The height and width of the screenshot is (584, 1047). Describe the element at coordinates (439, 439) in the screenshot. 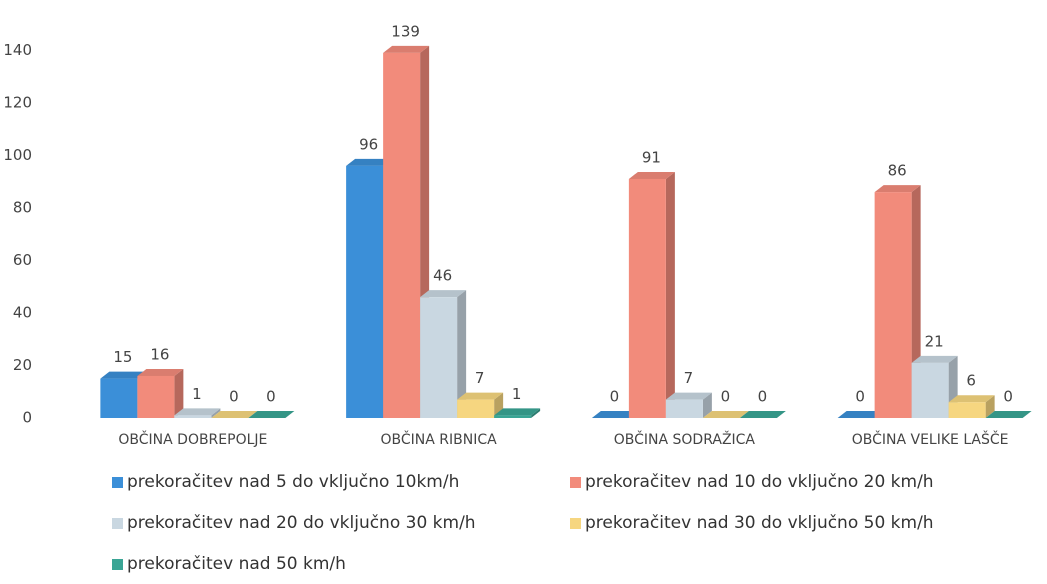

I see `x-tick-label: OBČINA RIBNICA` at that location.